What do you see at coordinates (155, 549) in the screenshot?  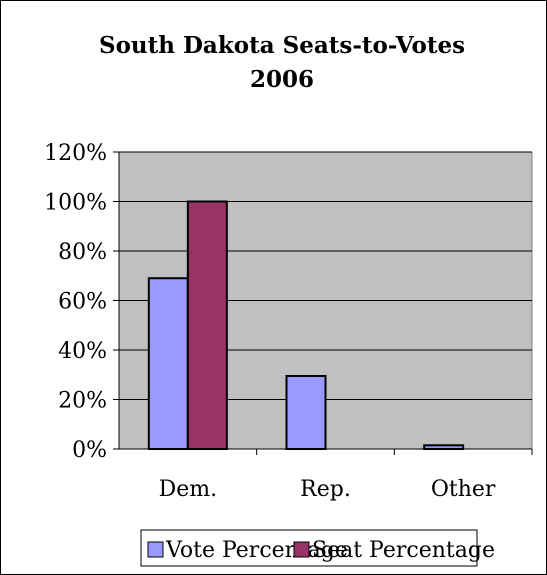 I see `legend-swatch-vote` at bounding box center [155, 549].